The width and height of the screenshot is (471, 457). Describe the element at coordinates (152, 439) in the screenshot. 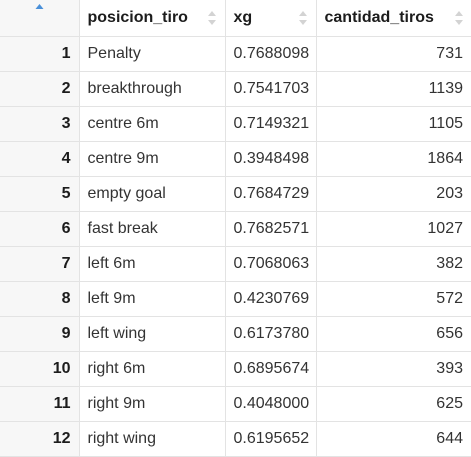

I see `cell-posicion-tiro: right wing` at that location.